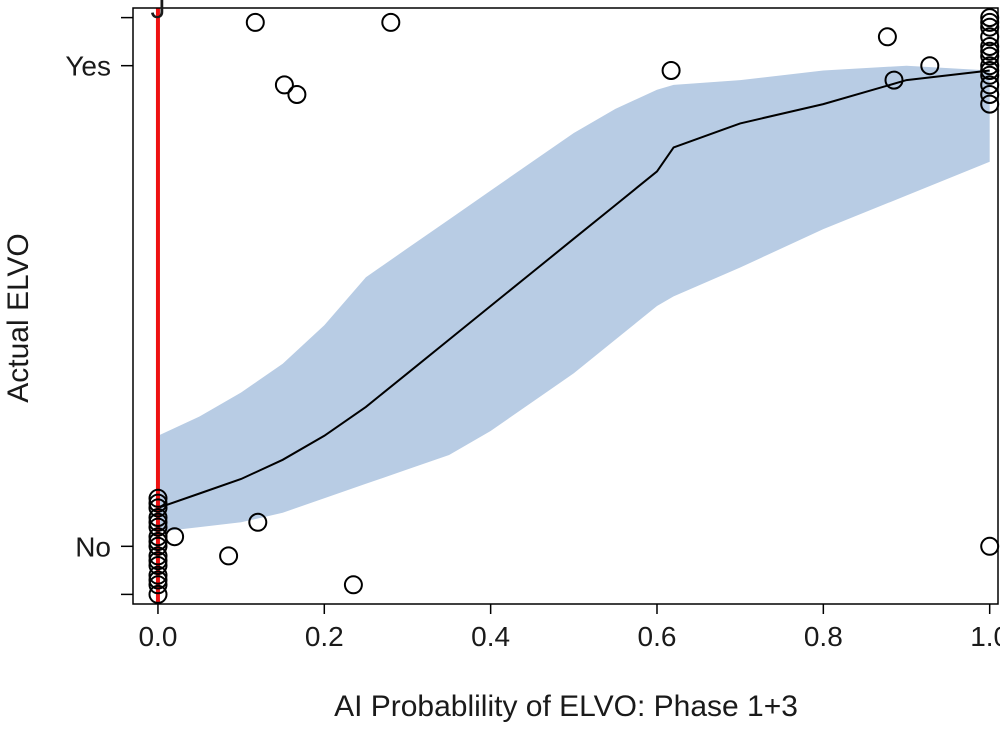 Image resolution: width=1000 pixels, height=735 pixels. I want to click on y-axis-label: Actual ELVO, so click(18, 318).